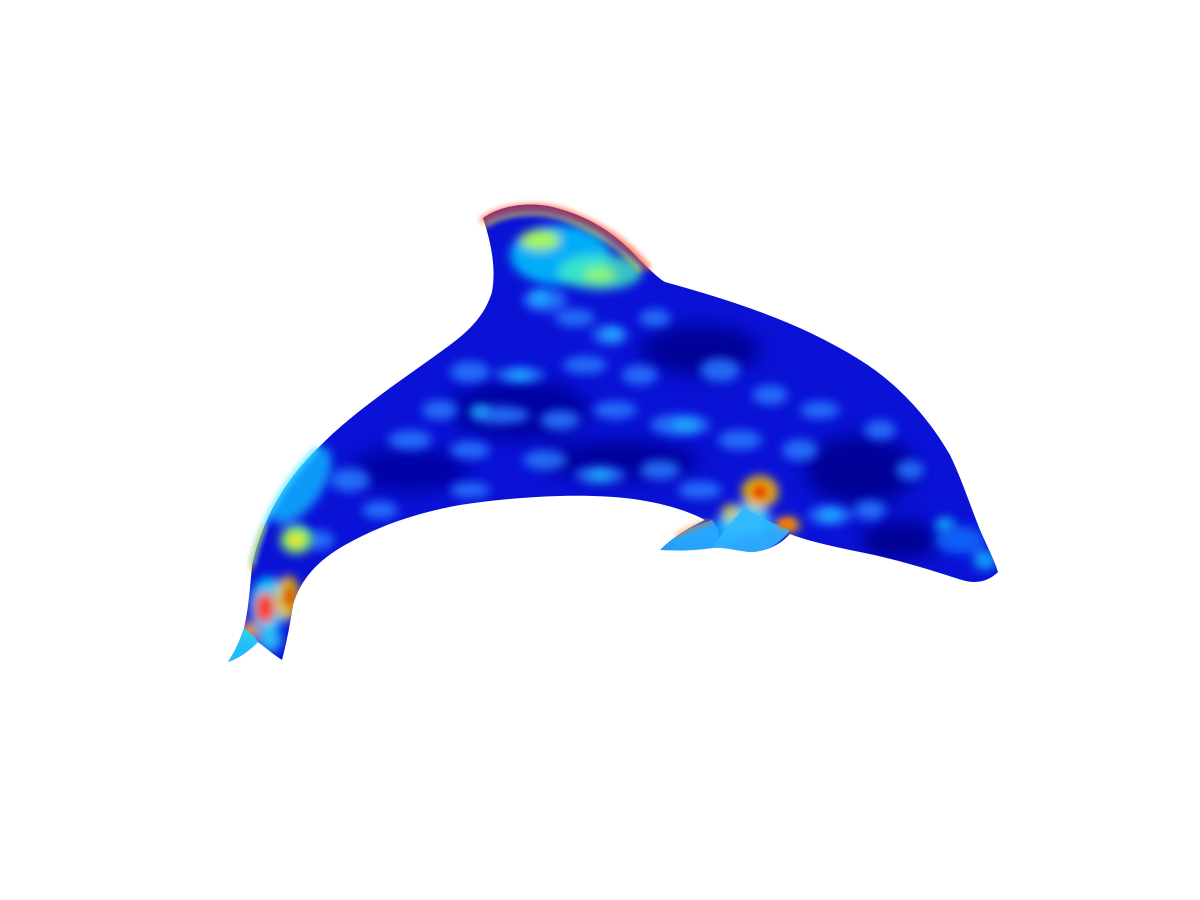 The height and width of the screenshot is (900, 1200). Describe the element at coordinates (751, 530) in the screenshot. I see `pectoral-fin-right` at that location.